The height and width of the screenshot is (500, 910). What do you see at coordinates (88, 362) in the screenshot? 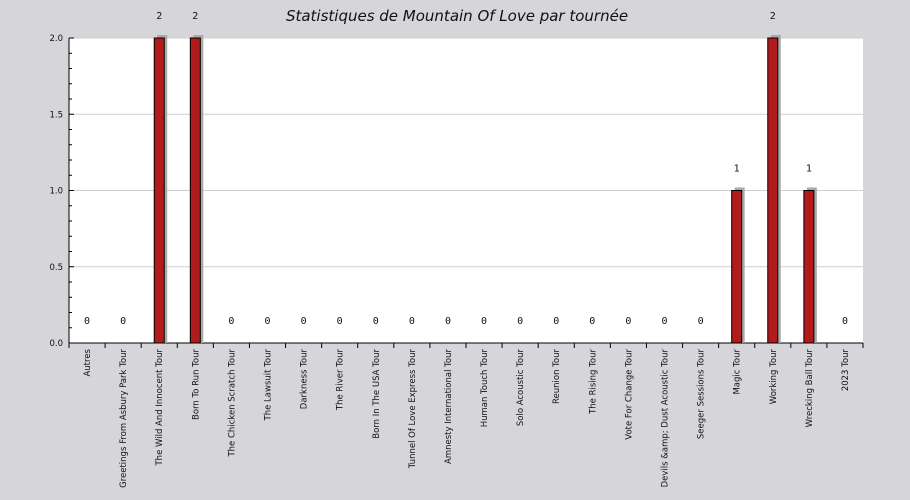
I see `x-category-label: Autres` at bounding box center [88, 362].